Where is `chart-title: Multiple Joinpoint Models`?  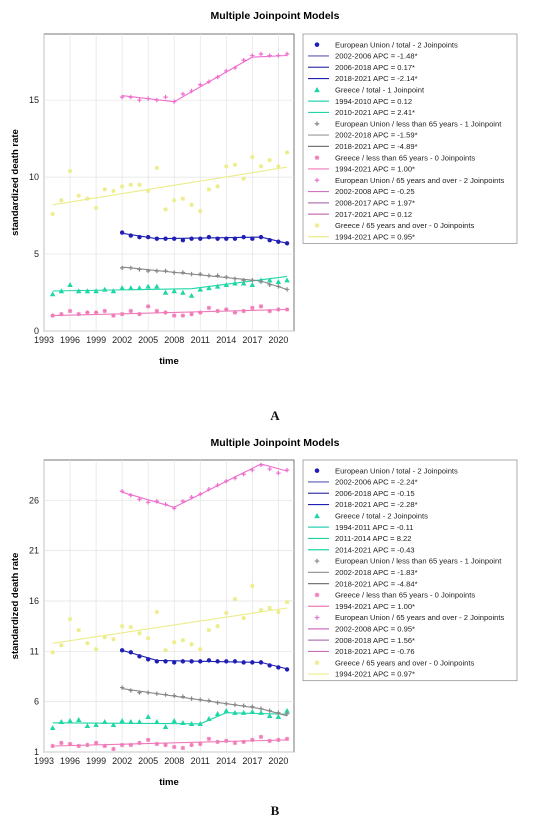
chart-title: Multiple Joinpoint Models is located at coordinates (275, 443).